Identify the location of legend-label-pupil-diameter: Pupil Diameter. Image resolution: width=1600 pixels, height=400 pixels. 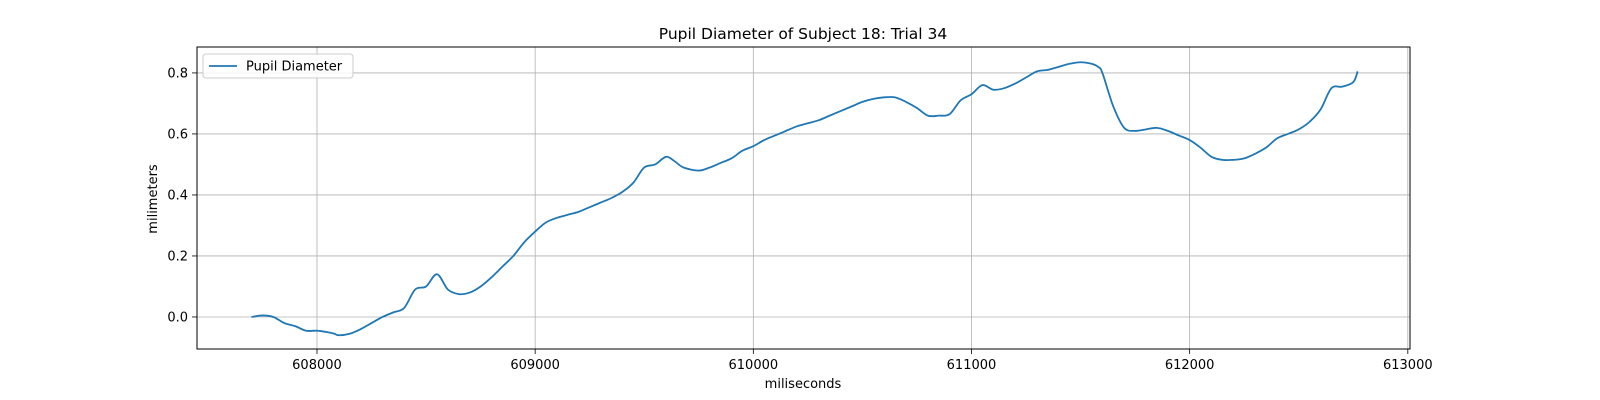
(294, 67).